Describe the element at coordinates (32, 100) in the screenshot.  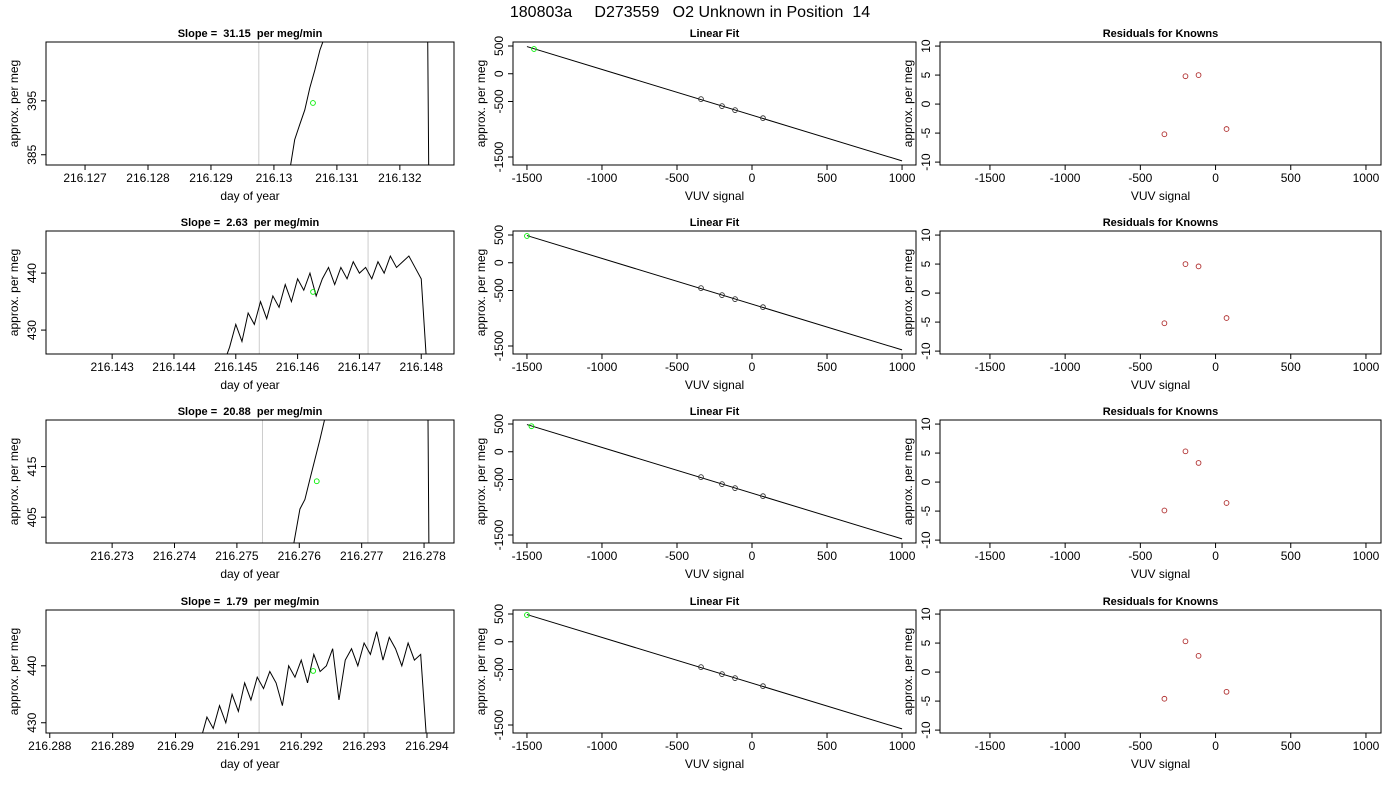
I see `y-tick-label: 395` at that location.